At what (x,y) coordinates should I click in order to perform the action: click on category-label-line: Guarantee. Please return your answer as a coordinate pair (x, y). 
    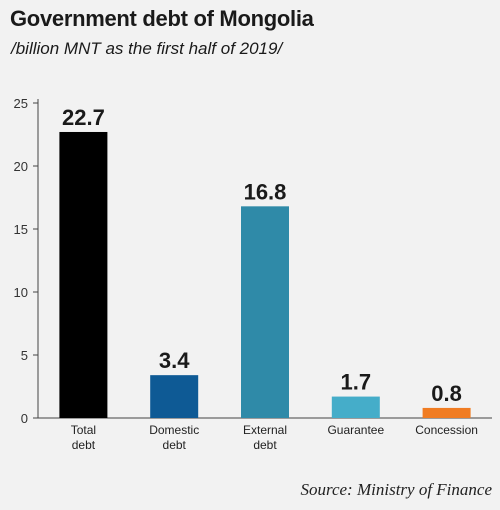
    Looking at the image, I should click on (355, 430).